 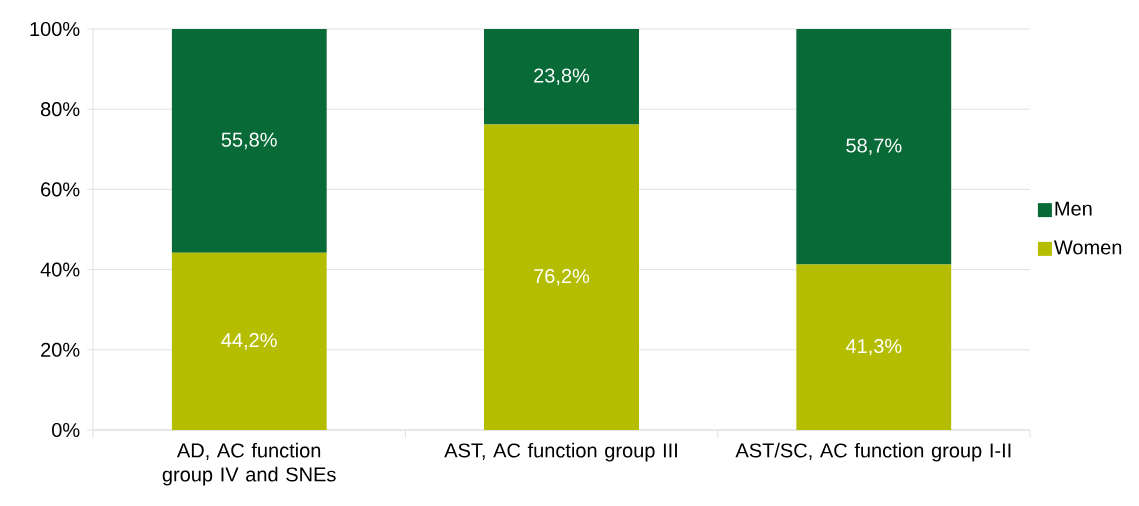 I want to click on data-label: 44,2%, so click(x=249, y=341).